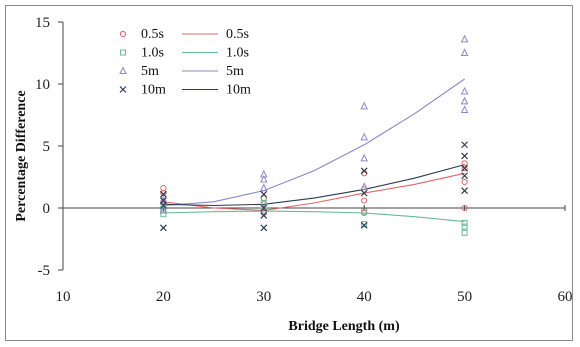 The height and width of the screenshot is (347, 580). What do you see at coordinates (314, 192) in the screenshot?
I see `trend-line-0.5s` at bounding box center [314, 192].